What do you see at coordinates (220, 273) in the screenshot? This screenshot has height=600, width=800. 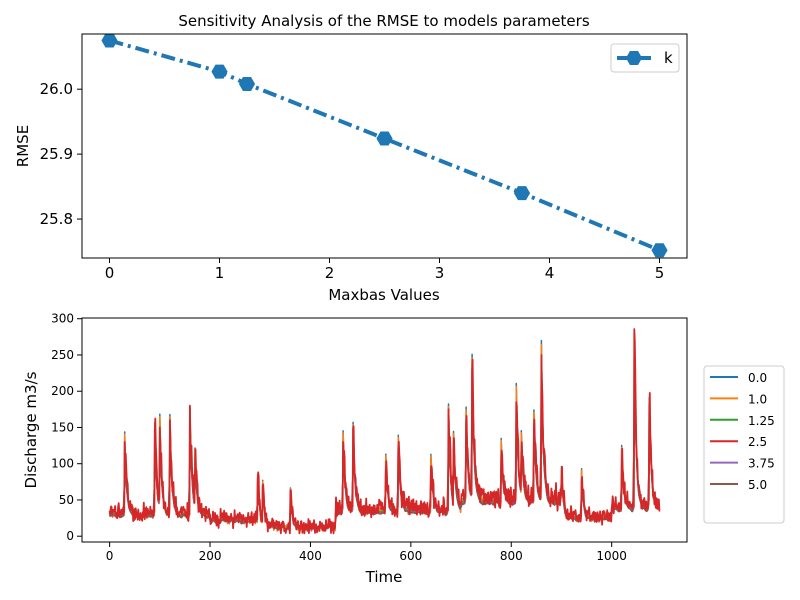 I see `top-x-tick-label: 1` at bounding box center [220, 273].